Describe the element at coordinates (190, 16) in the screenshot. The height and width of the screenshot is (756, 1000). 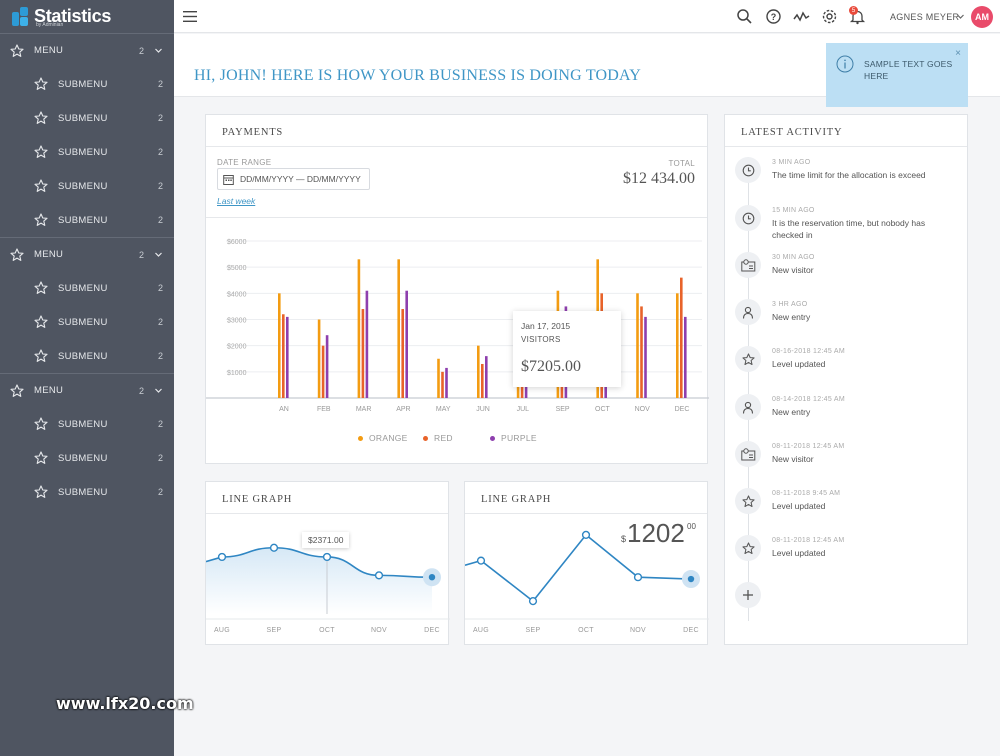
I see `menu-icon` at that location.